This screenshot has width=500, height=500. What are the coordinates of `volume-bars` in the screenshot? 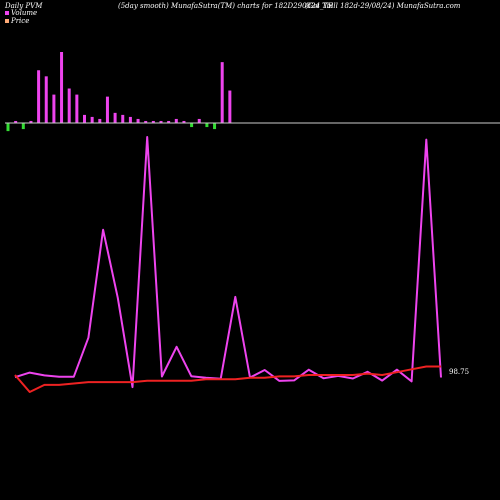 It's located at (119, 92).